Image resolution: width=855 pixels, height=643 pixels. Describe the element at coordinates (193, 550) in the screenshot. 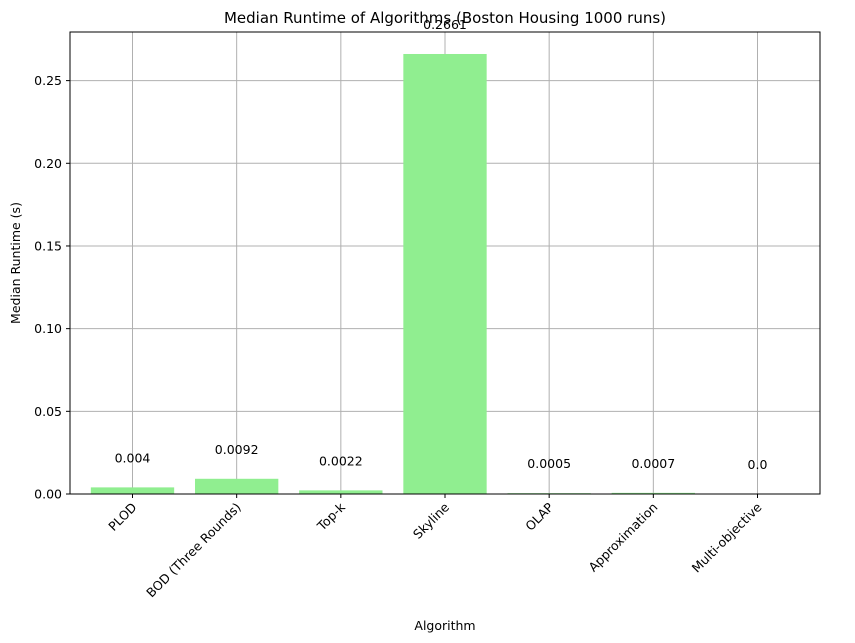

I see `x-tick-label: BOD (Three Rounds)` at that location.